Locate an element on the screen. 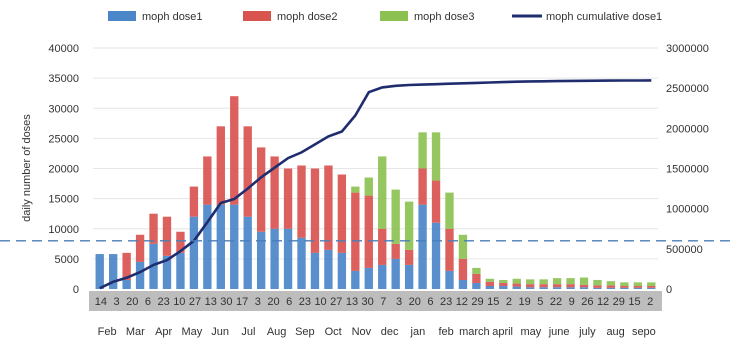 The image size is (733, 354). x-month-label: Apr is located at coordinates (163, 332).